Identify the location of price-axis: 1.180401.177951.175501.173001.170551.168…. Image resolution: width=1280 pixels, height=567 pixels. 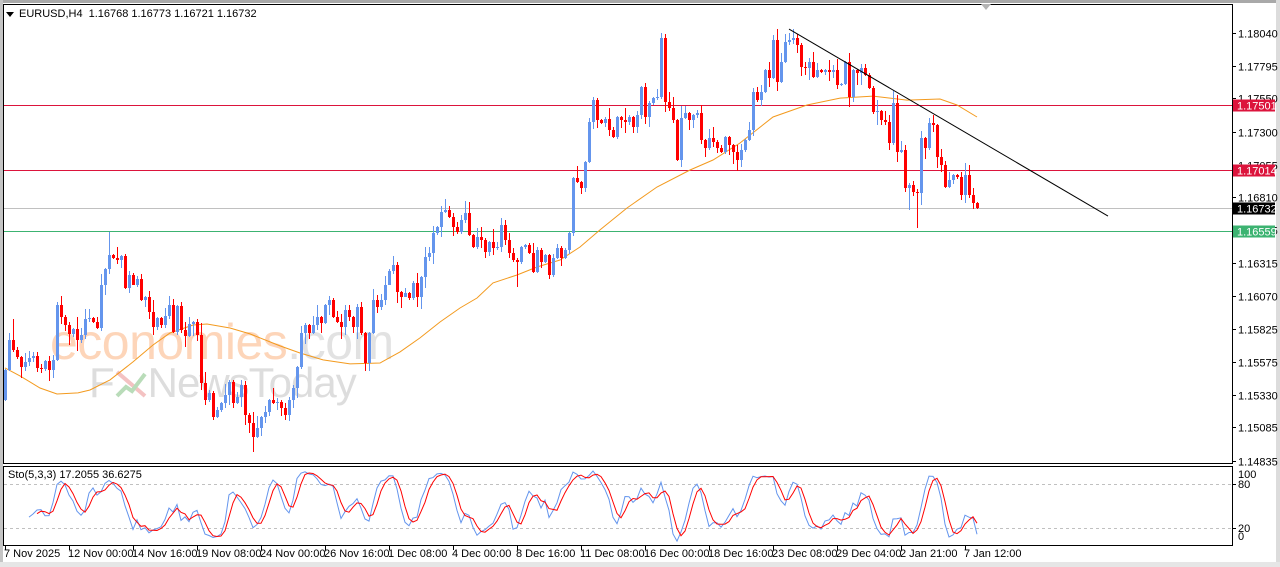
(1255, 249).